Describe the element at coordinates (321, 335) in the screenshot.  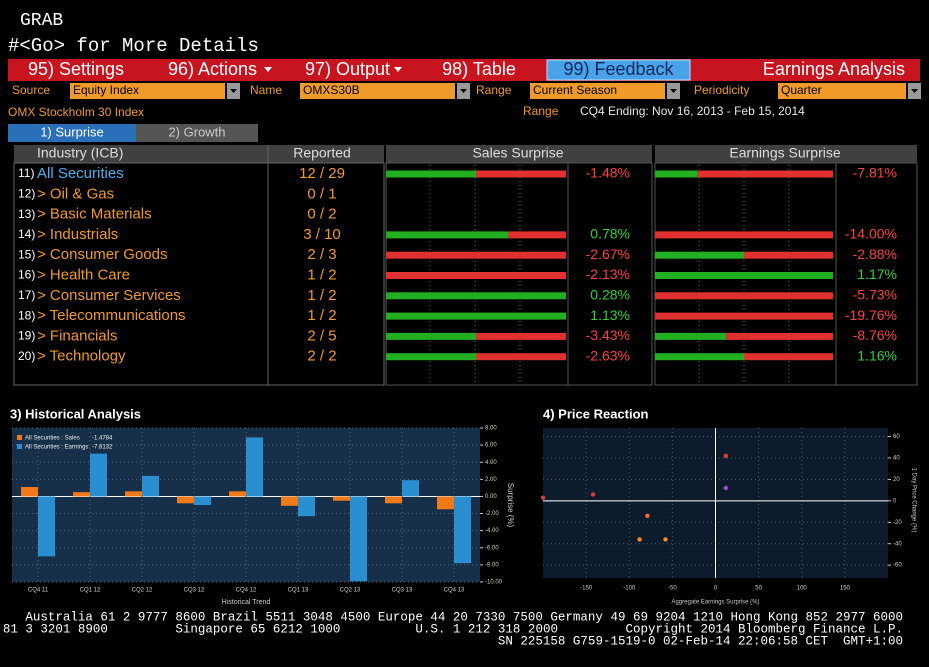
I see `reported: 2 / 5` at that location.